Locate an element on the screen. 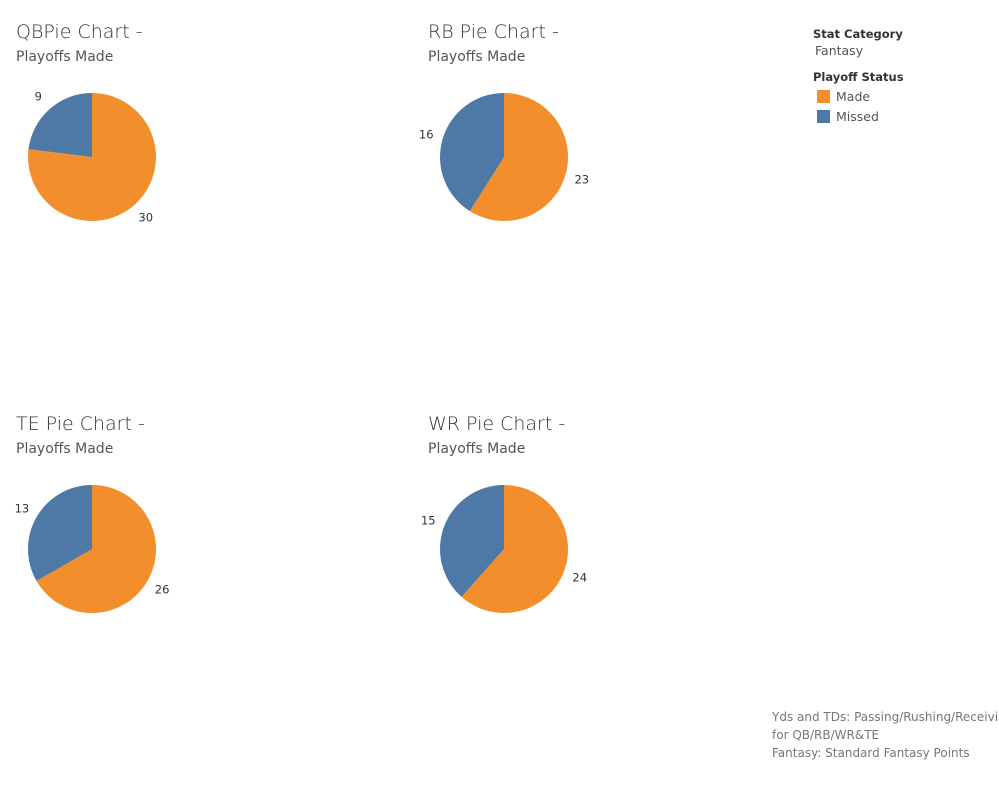 This screenshot has width=999, height=799. rb-pie-chart: RB Pie Chart - Playoffs Made 23 16 is located at coordinates (562, 130).